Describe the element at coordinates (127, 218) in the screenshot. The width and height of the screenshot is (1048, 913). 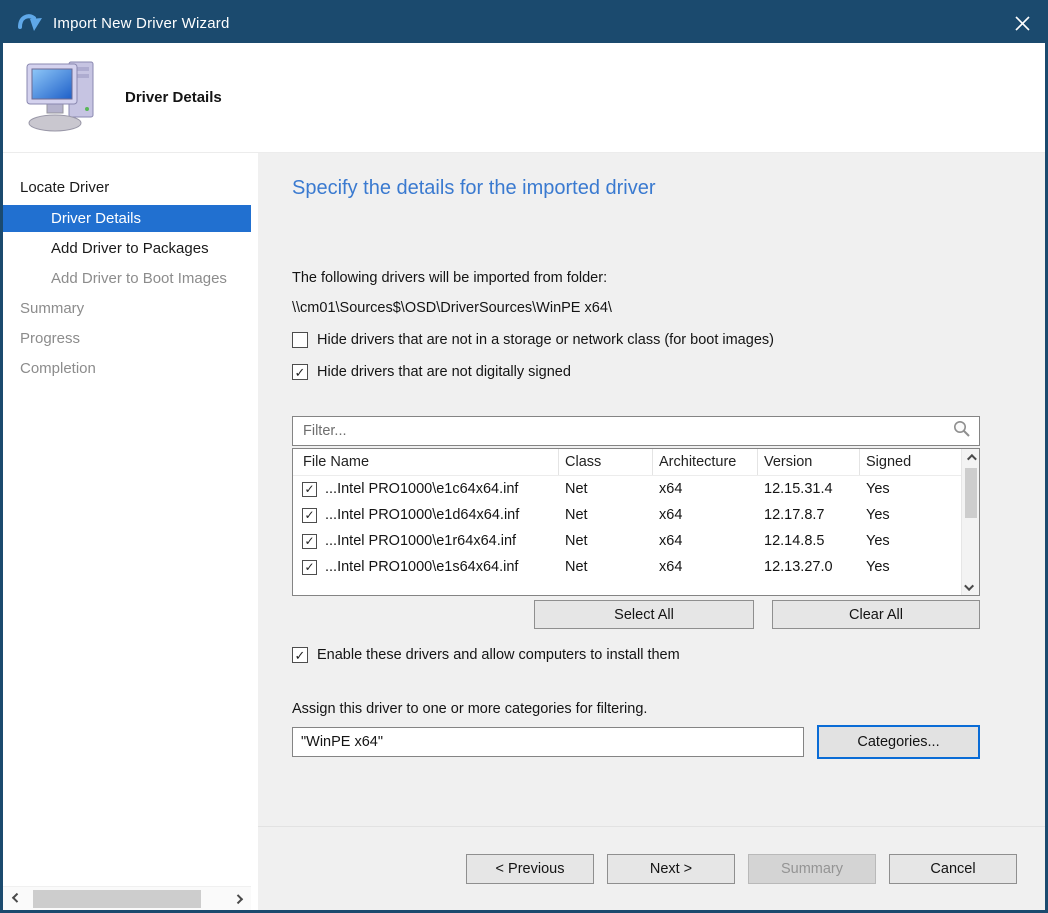
I see `sidebar-item-driver-details: Driver Details` at that location.